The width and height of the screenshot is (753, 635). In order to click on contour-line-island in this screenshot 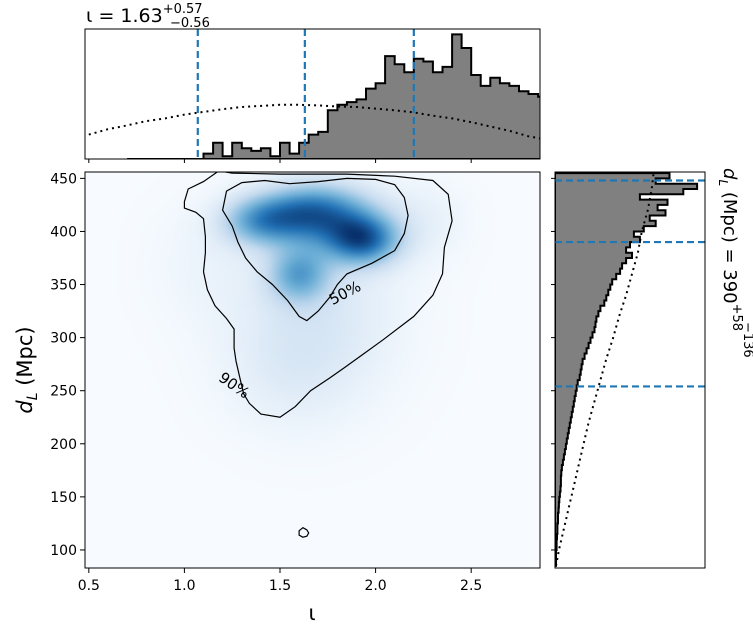, I will do `click(304, 532)`.